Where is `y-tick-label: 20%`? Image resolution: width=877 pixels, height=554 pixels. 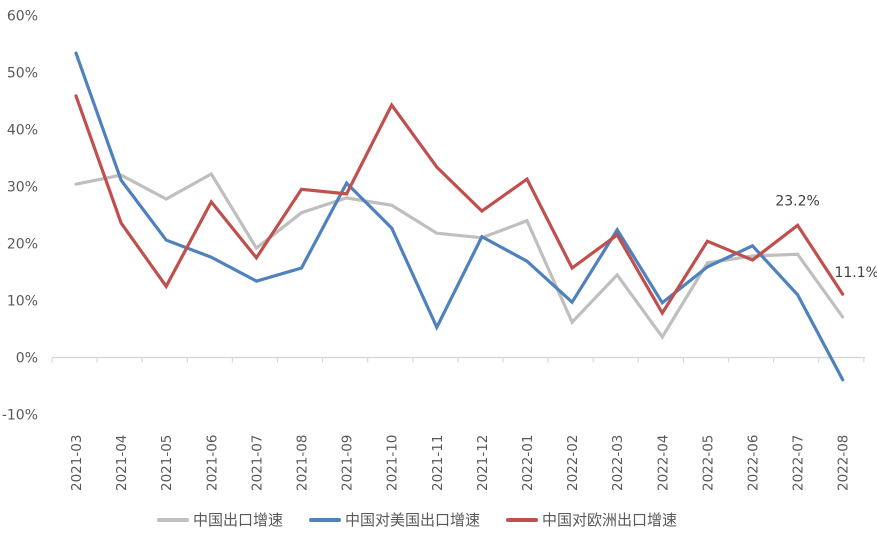
y-tick-label: 20% is located at coordinates (22, 245).